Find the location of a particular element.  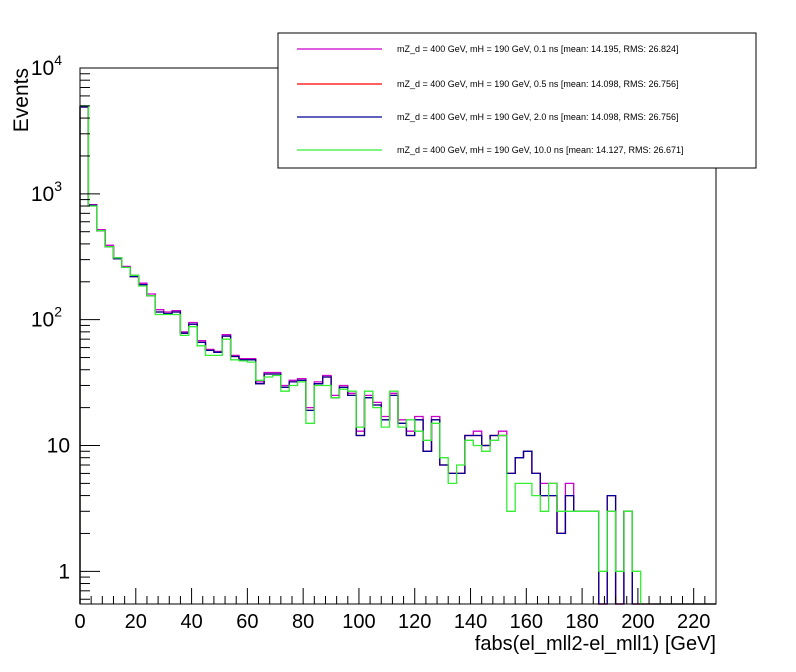

x-tick-label: 200 is located at coordinates (637, 622).